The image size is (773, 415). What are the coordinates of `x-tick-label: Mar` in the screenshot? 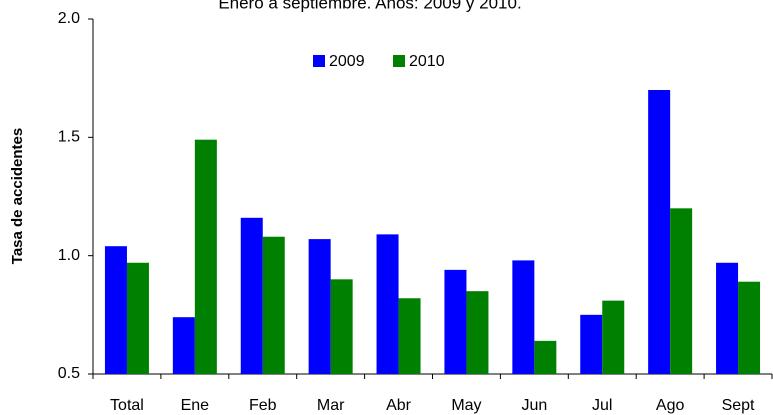 It's located at (331, 405).